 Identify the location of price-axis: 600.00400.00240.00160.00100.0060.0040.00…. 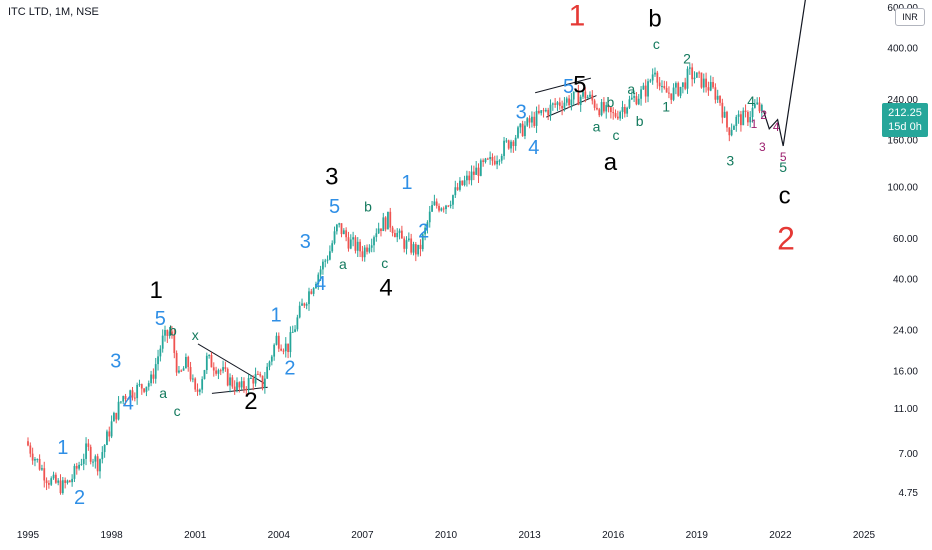
(902, 251).